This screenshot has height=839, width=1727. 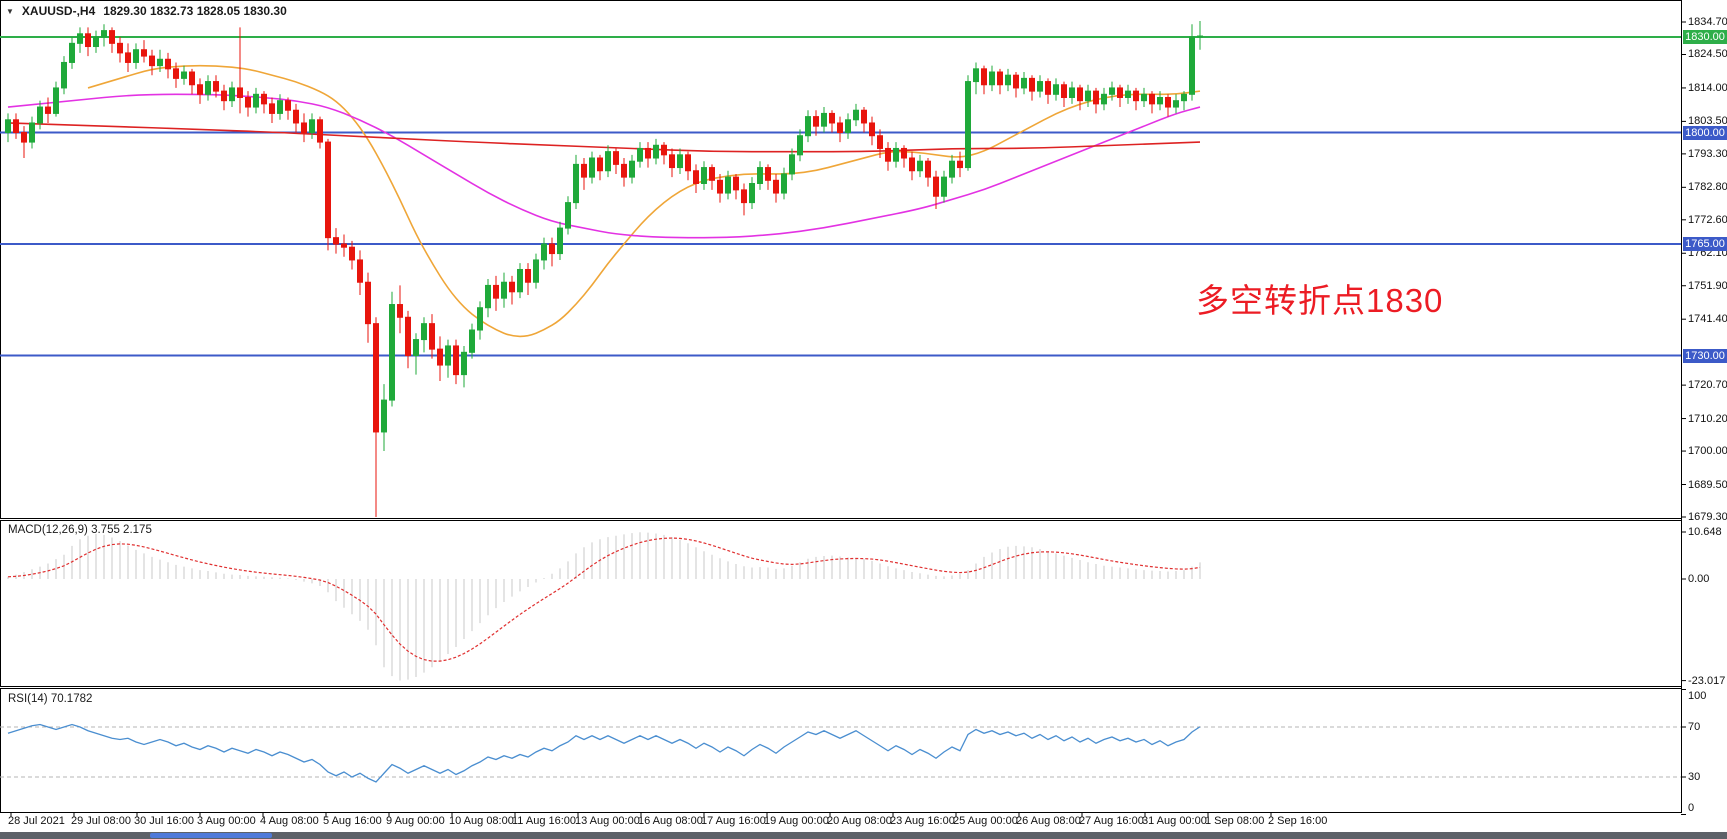 What do you see at coordinates (1707, 285) in the screenshot?
I see `price-tick-label: 1751.90` at bounding box center [1707, 285].